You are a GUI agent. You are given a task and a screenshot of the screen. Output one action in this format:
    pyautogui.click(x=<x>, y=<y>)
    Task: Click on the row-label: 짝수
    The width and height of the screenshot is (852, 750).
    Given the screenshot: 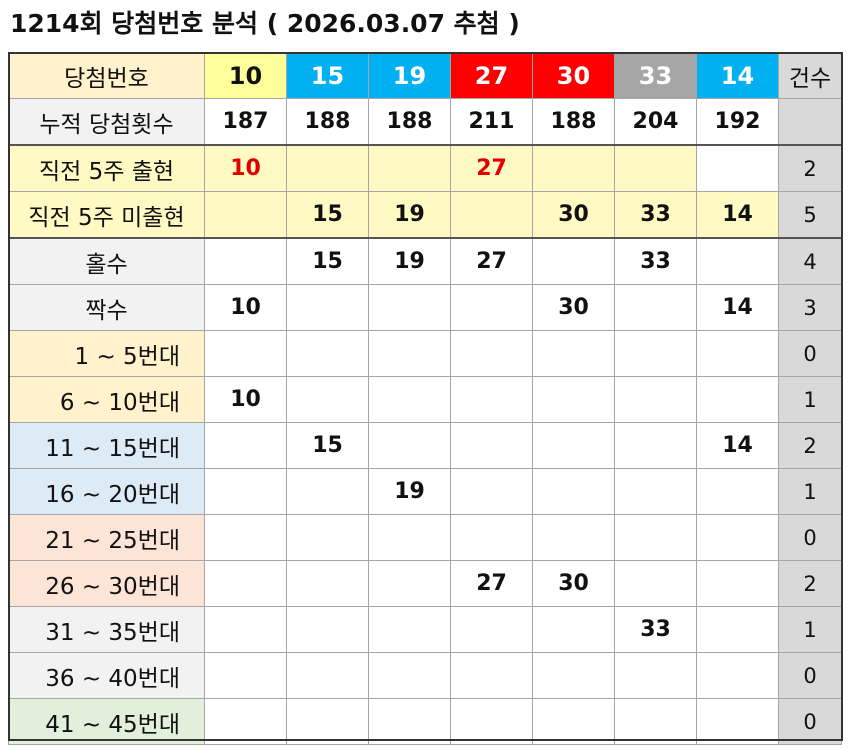 What is the action you would take?
    pyautogui.click(x=106, y=307)
    